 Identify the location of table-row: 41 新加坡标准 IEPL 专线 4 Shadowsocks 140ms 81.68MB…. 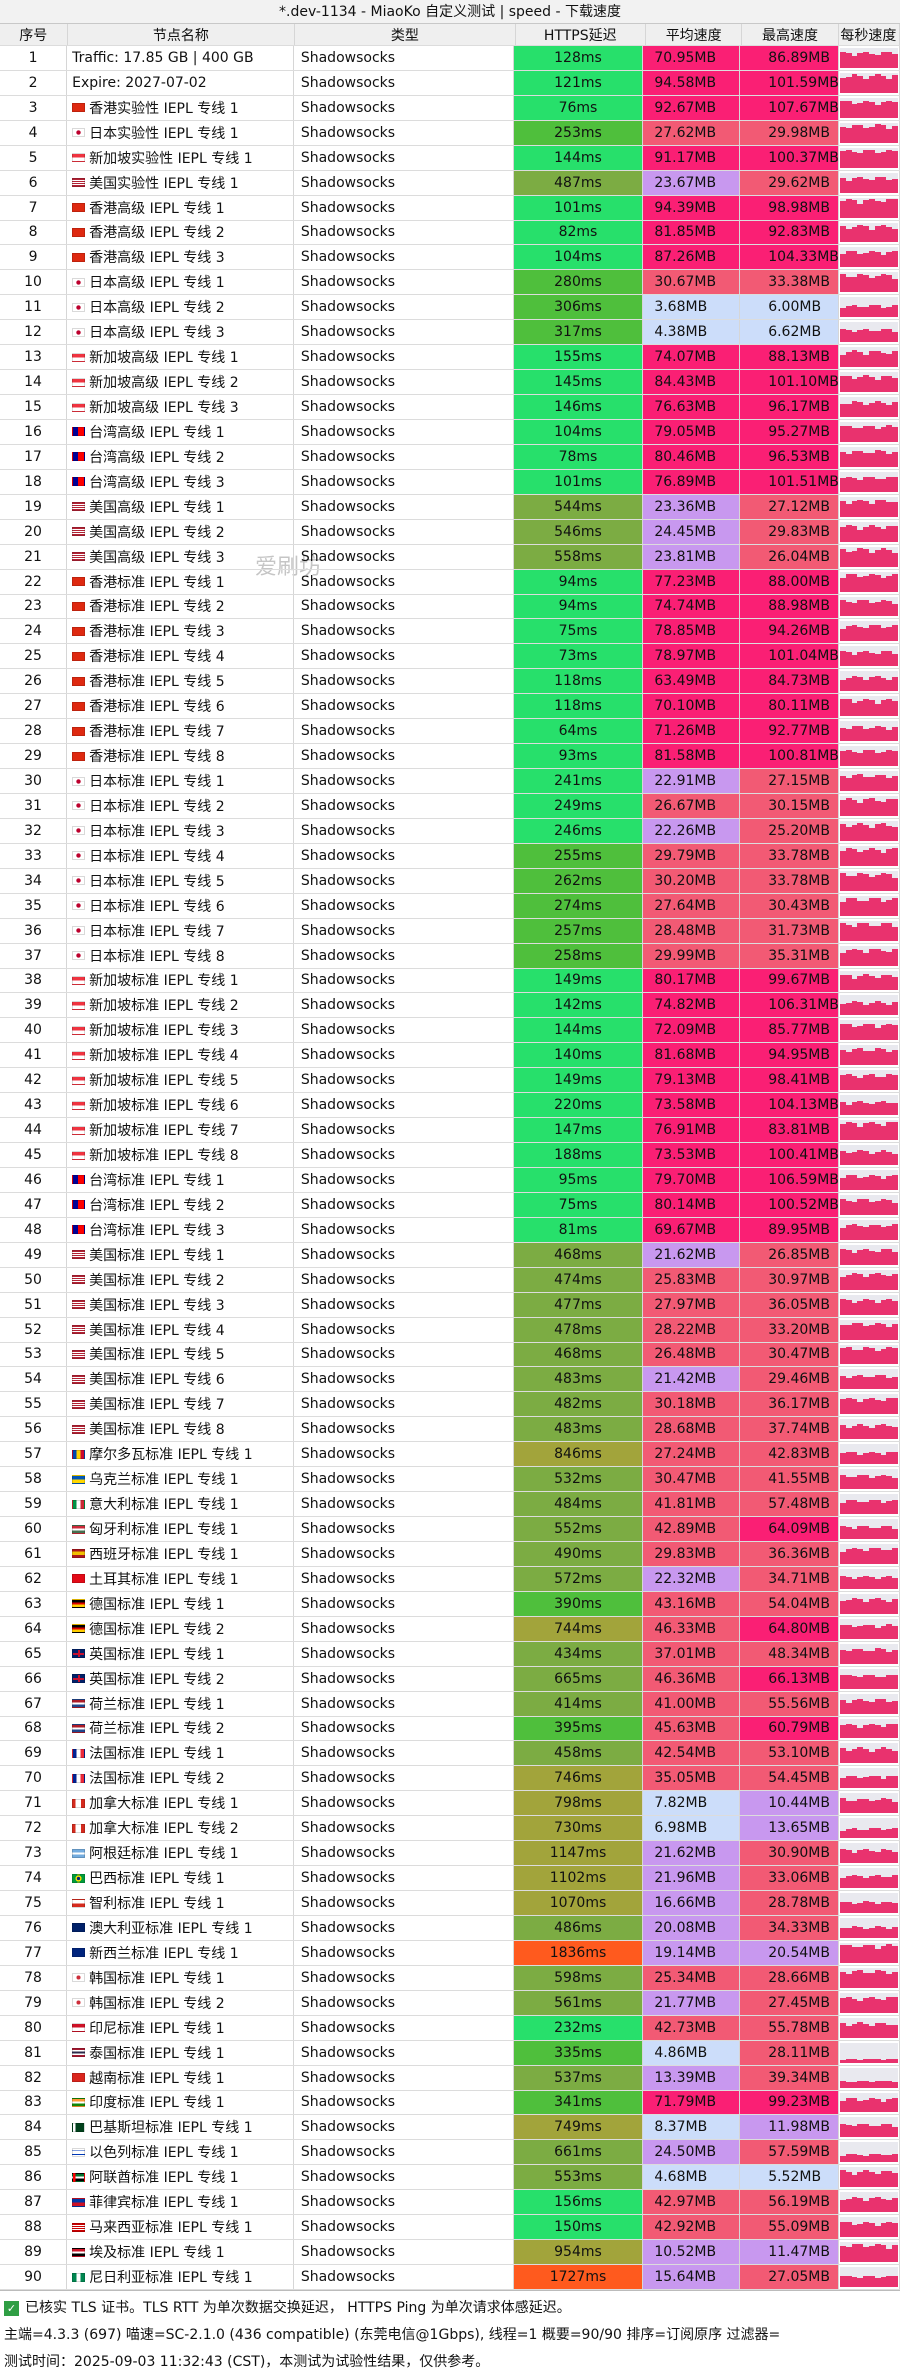
(450, 1056).